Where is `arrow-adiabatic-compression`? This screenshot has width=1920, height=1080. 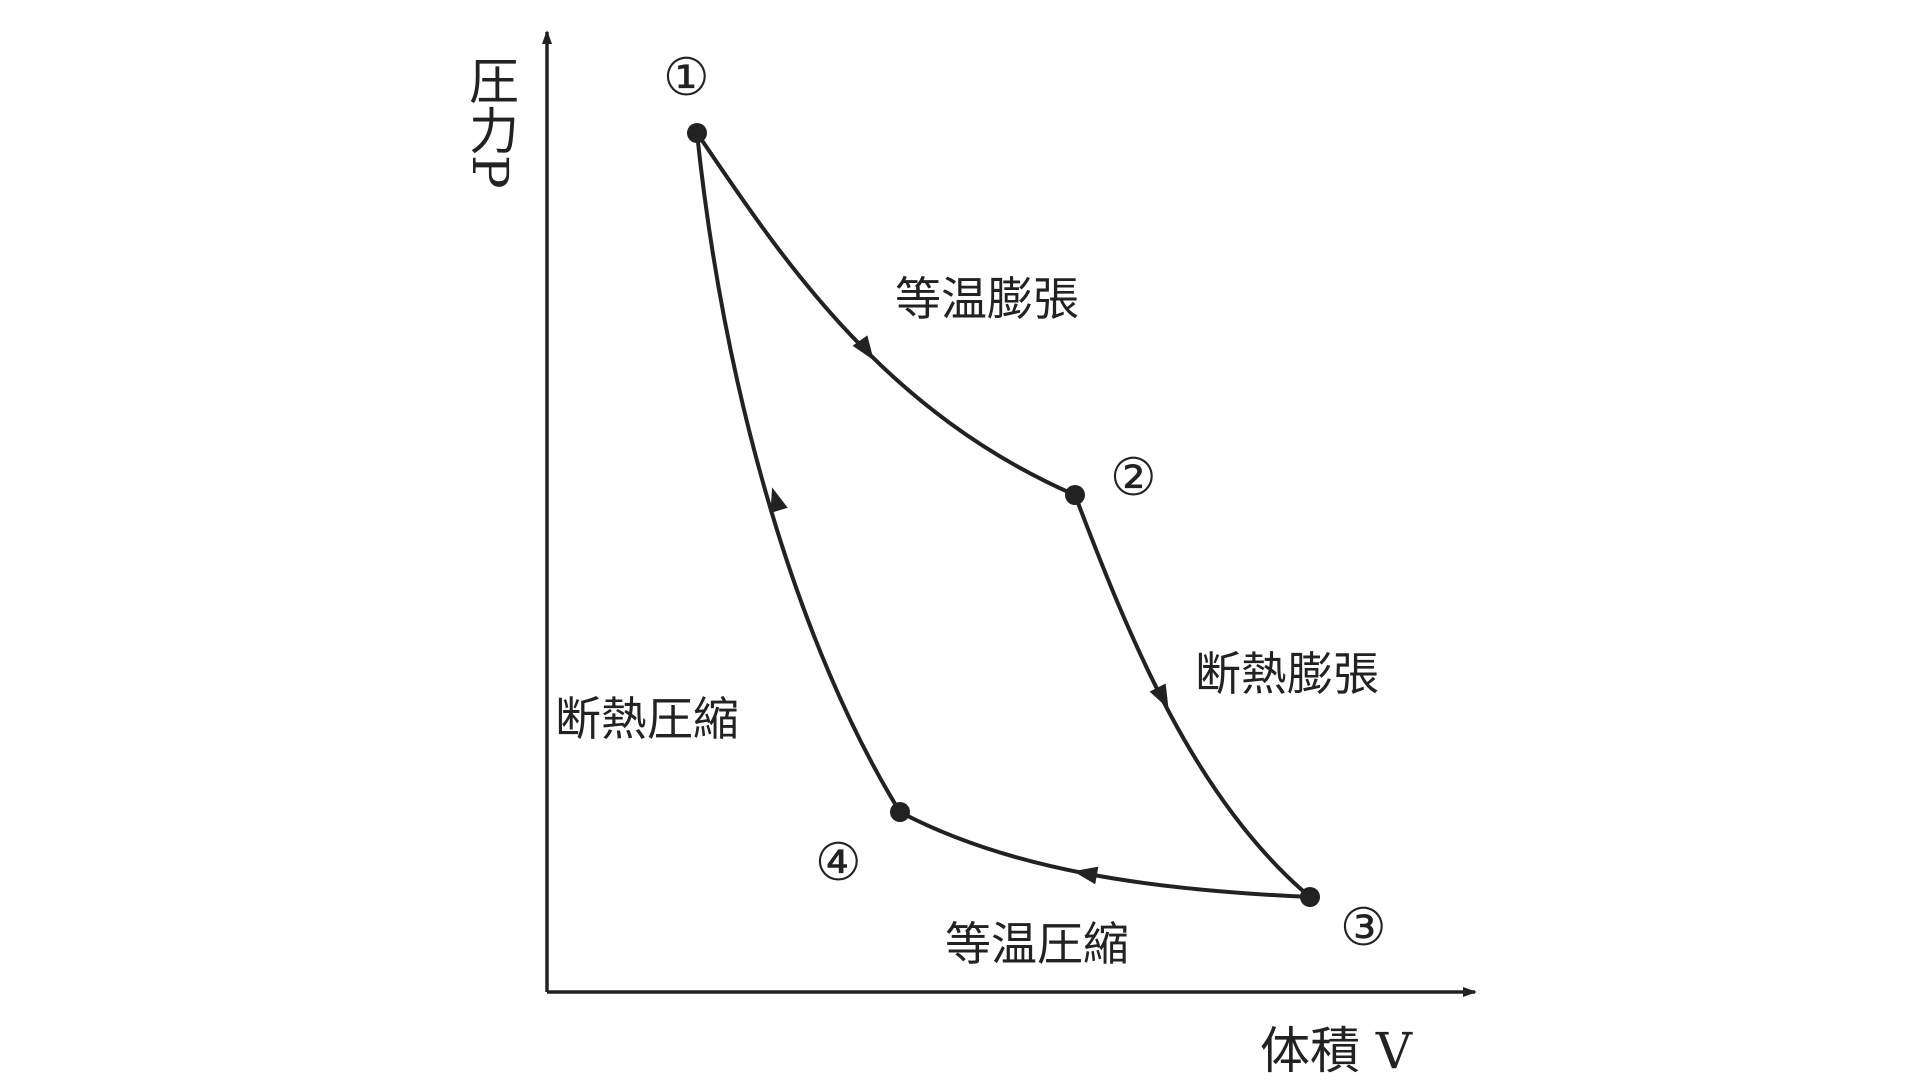 arrow-adiabatic-compression is located at coordinates (779, 500).